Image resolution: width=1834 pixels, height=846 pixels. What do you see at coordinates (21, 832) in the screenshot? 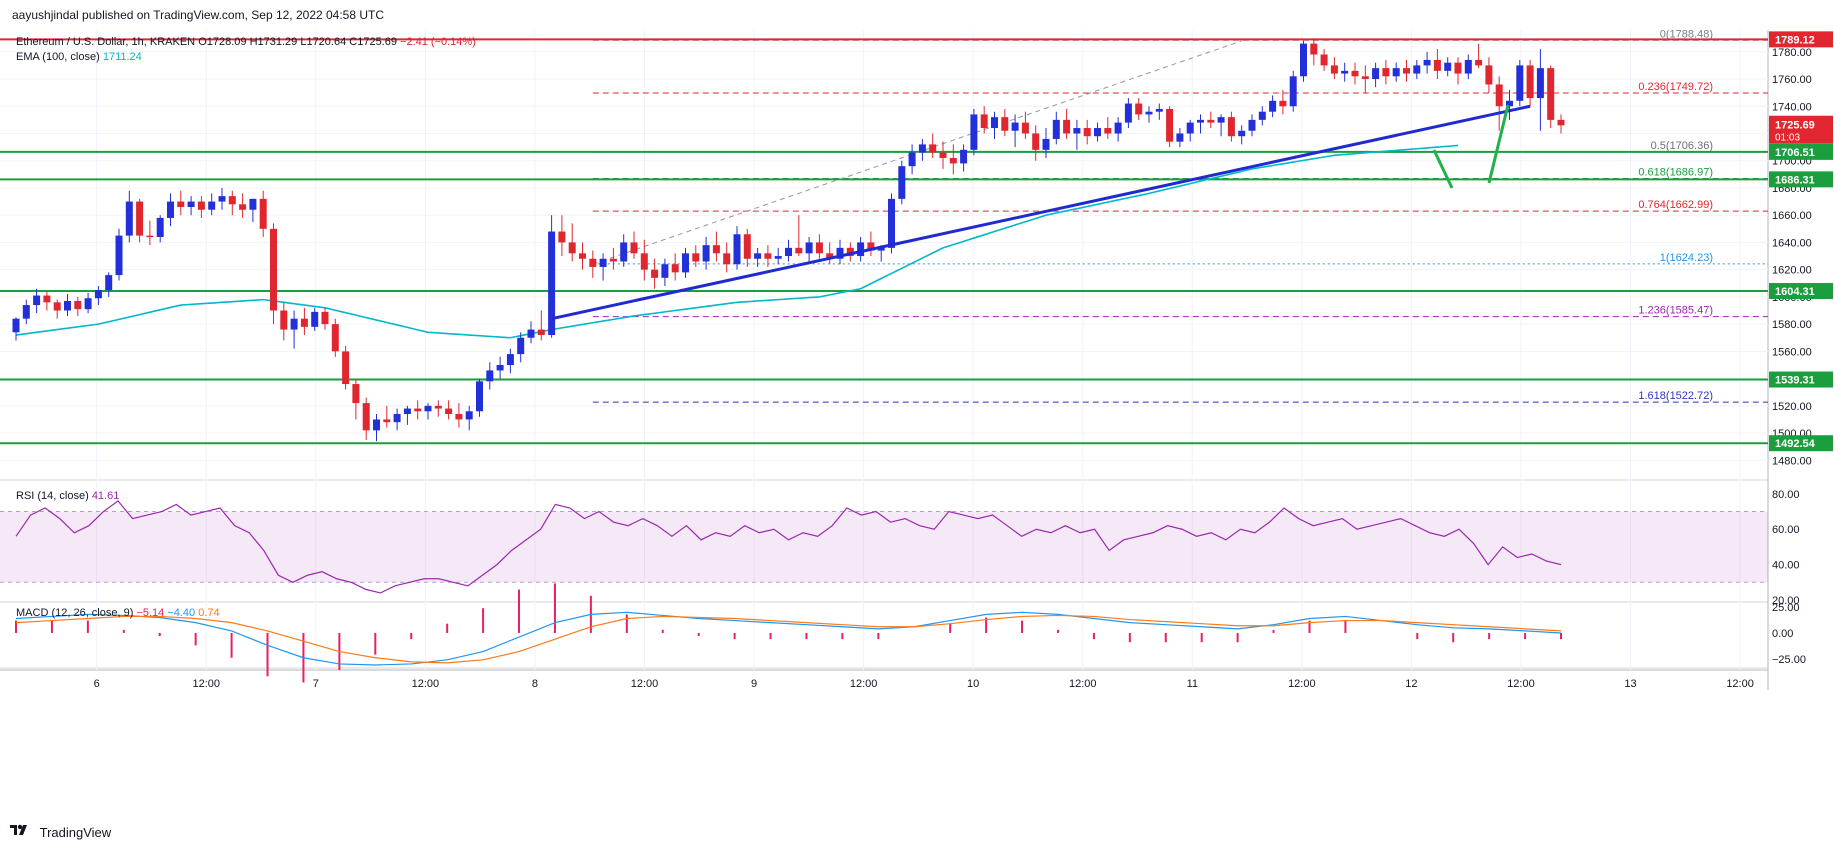
I see `tradingview-logo-icon` at bounding box center [21, 832].